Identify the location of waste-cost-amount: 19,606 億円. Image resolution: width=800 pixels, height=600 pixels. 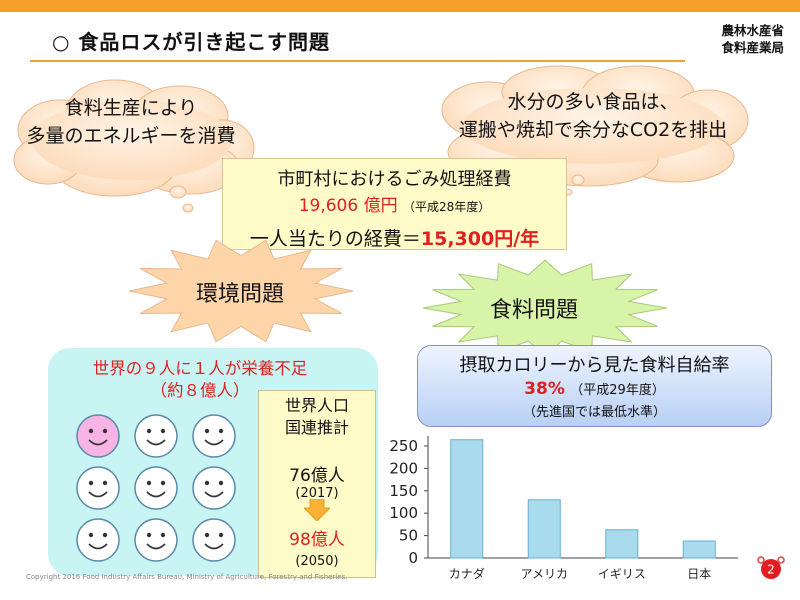
(348, 206).